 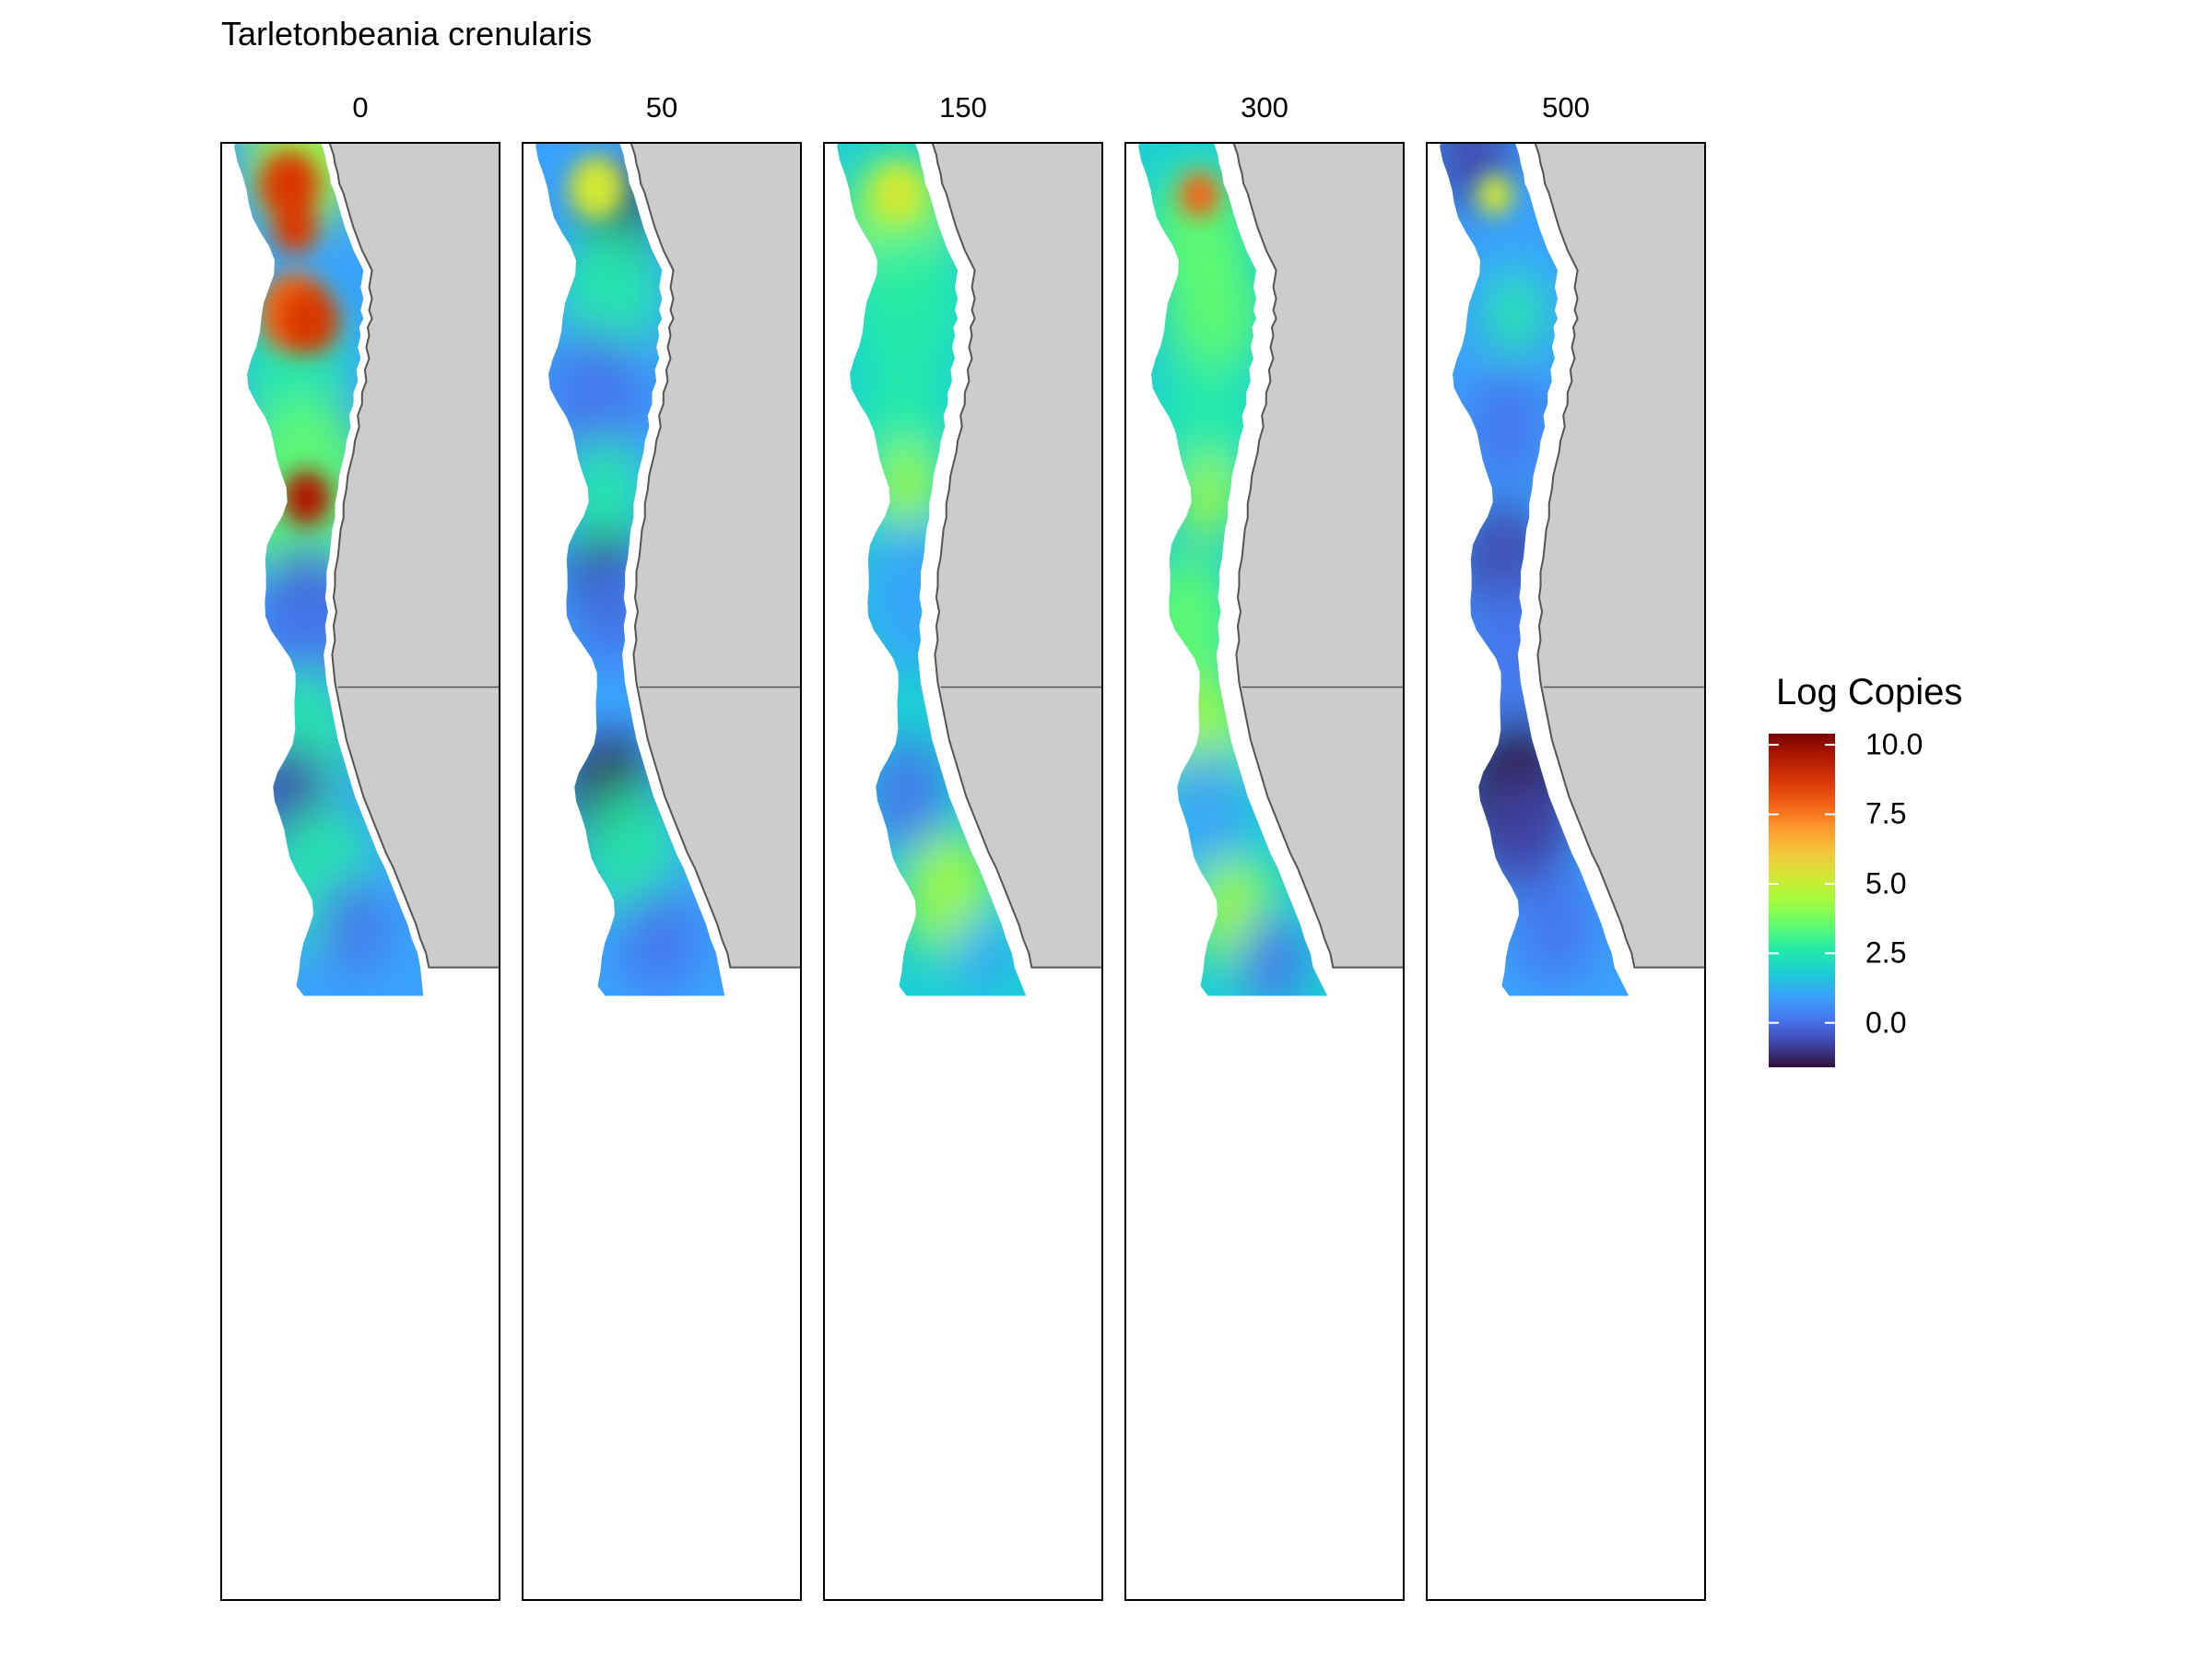 What do you see at coordinates (1886, 952) in the screenshot?
I see `legend-tick-label: 2.5` at bounding box center [1886, 952].